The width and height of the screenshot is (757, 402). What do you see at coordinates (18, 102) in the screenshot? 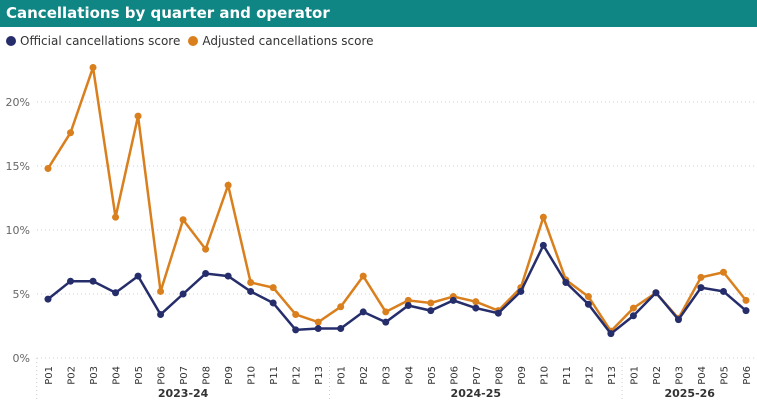
I see `y-tick-label: 20%` at bounding box center [18, 102].